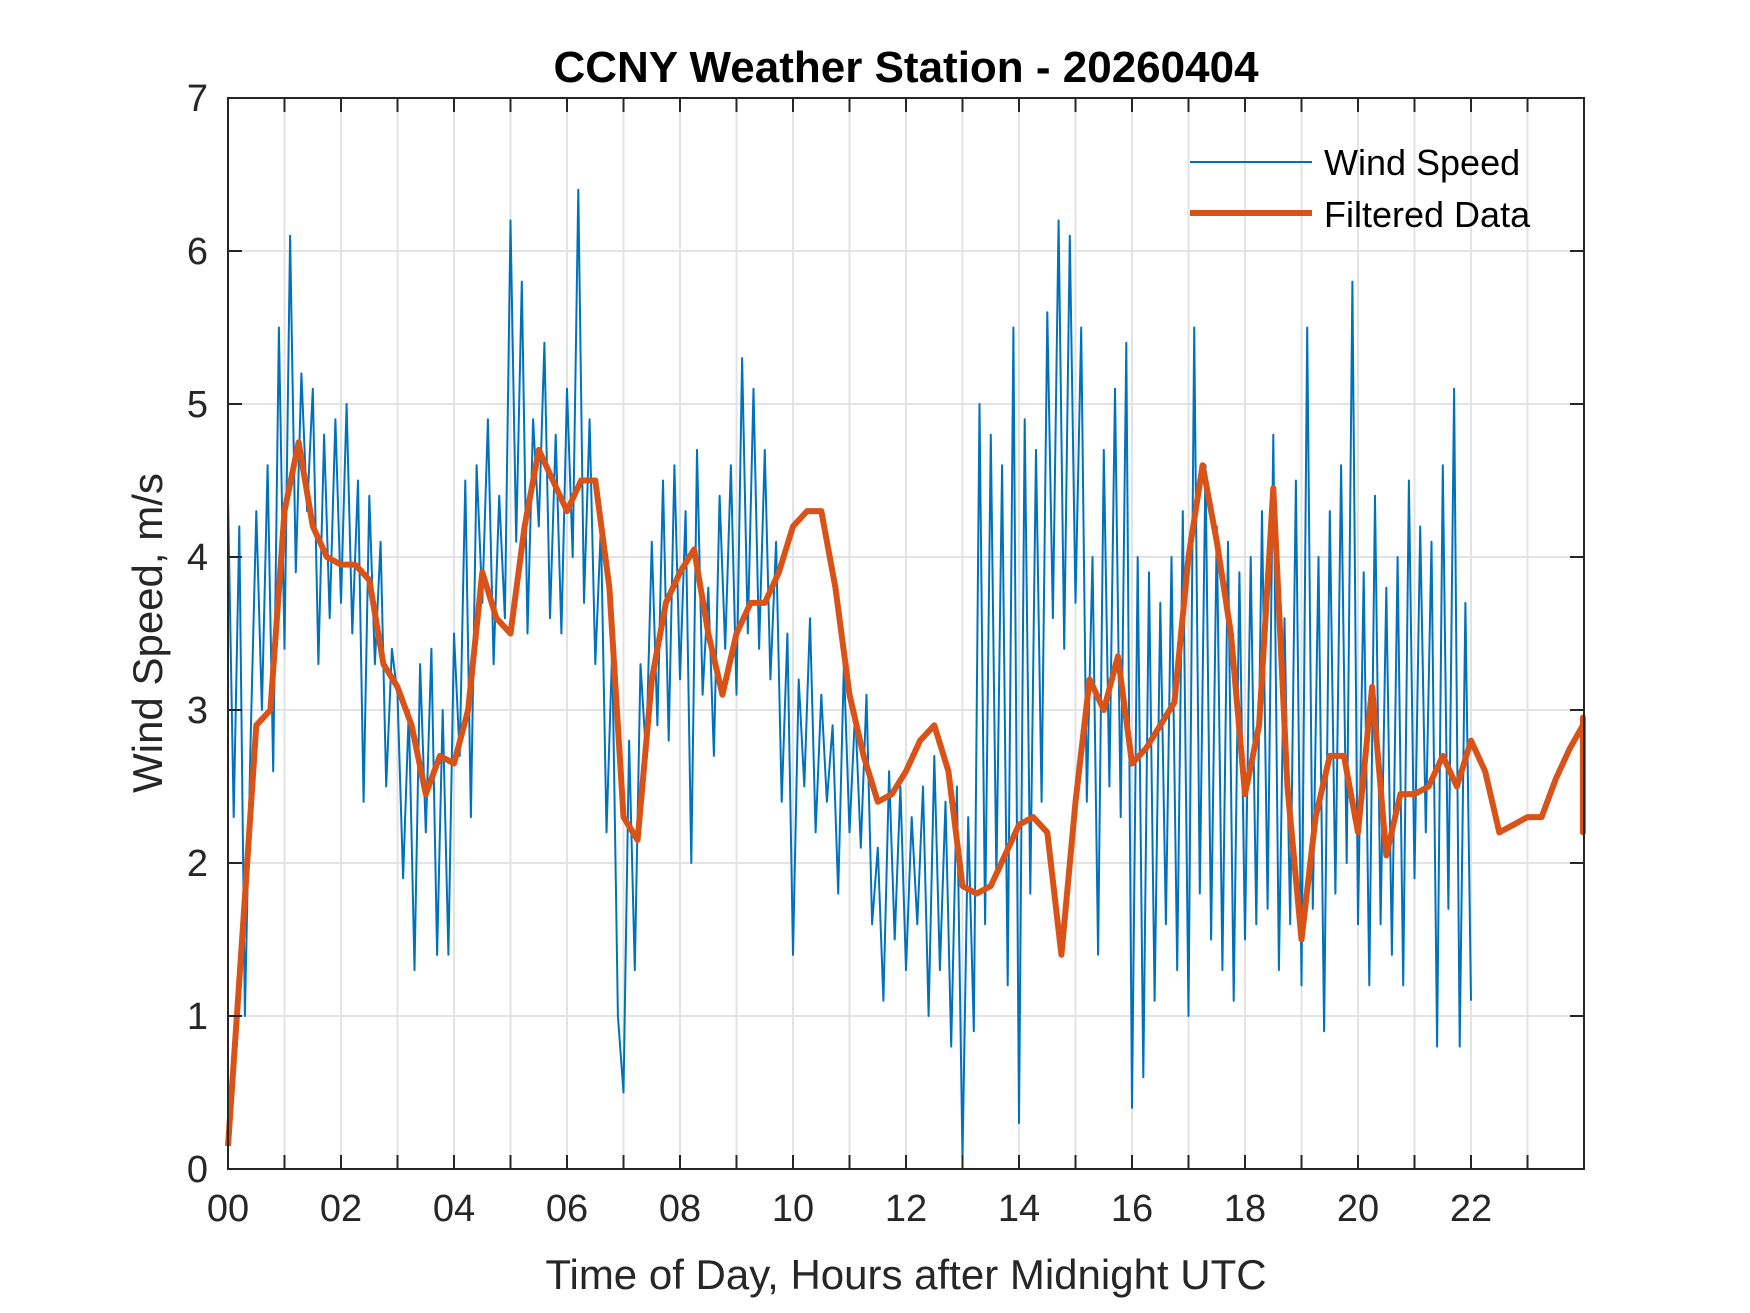  I want to click on x-tick-label: 12, so click(906, 1209).